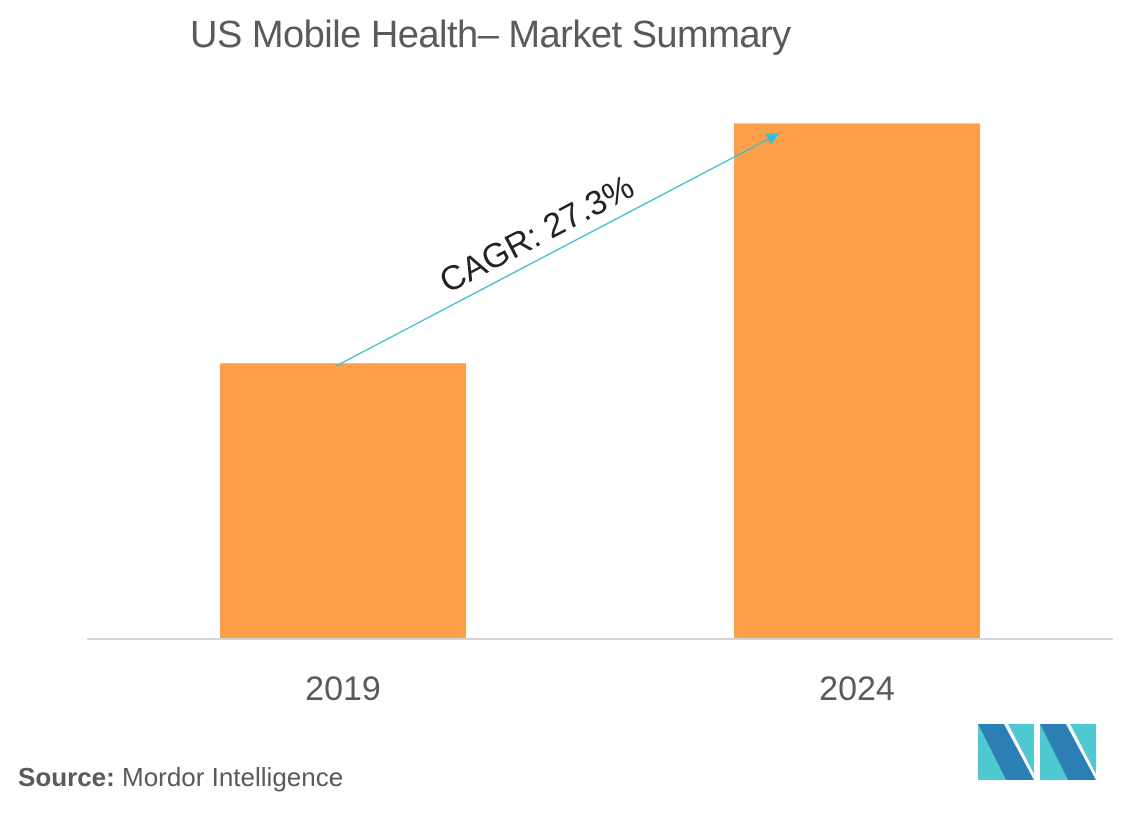 The height and width of the screenshot is (815, 1137). What do you see at coordinates (600, 689) in the screenshot?
I see `x-tick-labels: 2019 2024` at bounding box center [600, 689].